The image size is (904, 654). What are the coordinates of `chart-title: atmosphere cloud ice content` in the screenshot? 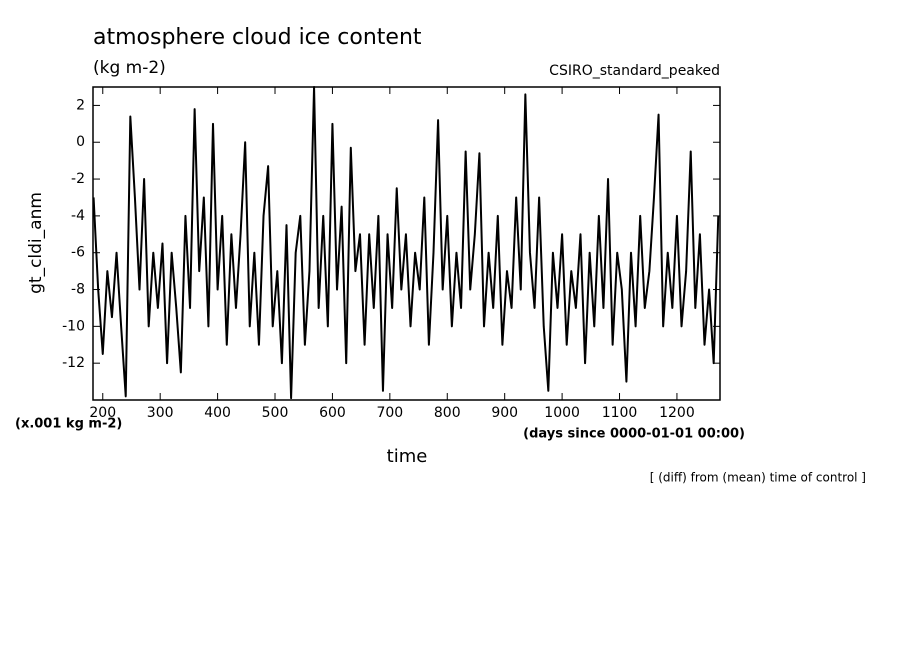 It's located at (257, 37).